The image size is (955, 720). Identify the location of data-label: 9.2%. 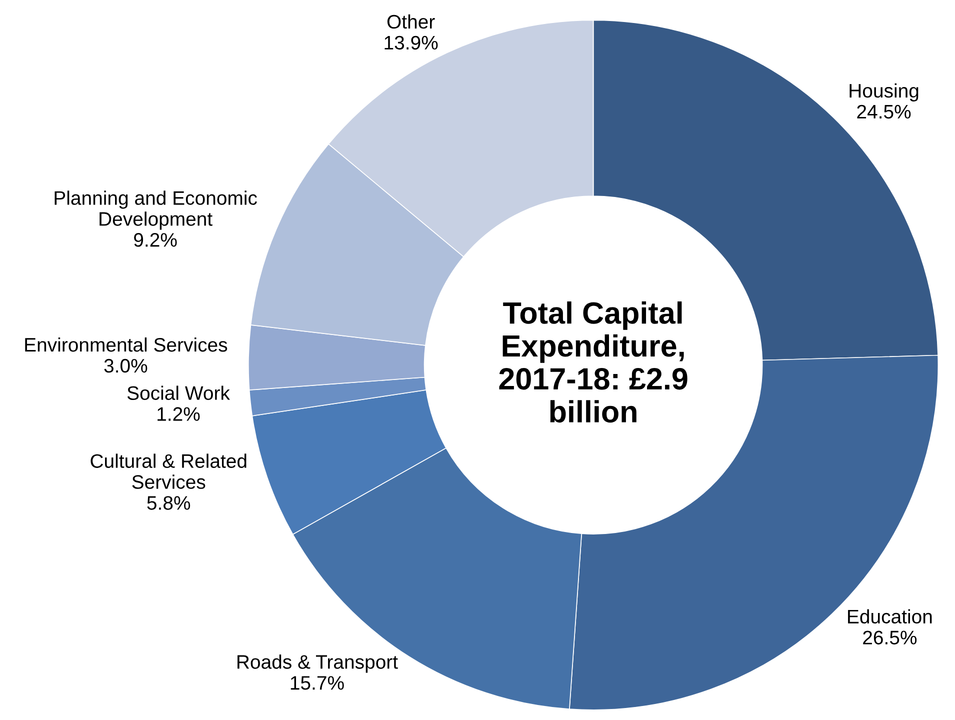
(155, 240).